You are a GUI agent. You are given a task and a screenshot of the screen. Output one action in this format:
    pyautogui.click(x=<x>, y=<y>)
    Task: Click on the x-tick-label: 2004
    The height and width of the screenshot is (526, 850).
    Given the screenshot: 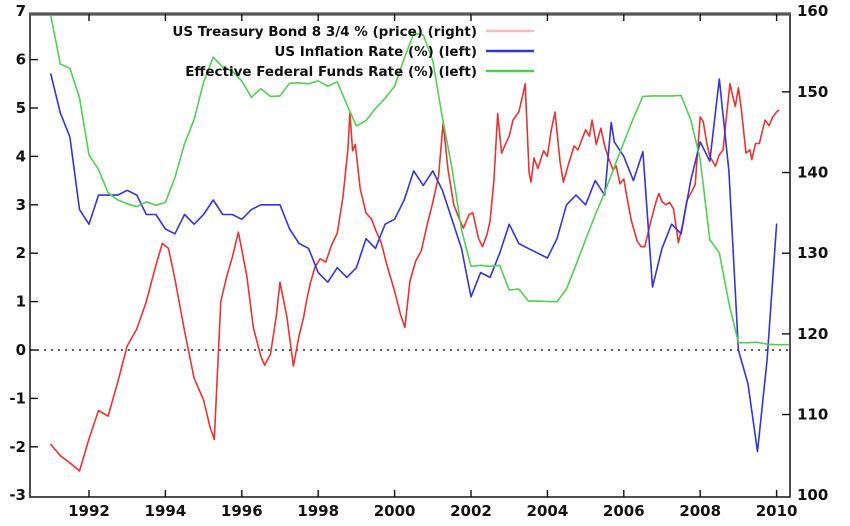 What is the action you would take?
    pyautogui.click(x=548, y=511)
    